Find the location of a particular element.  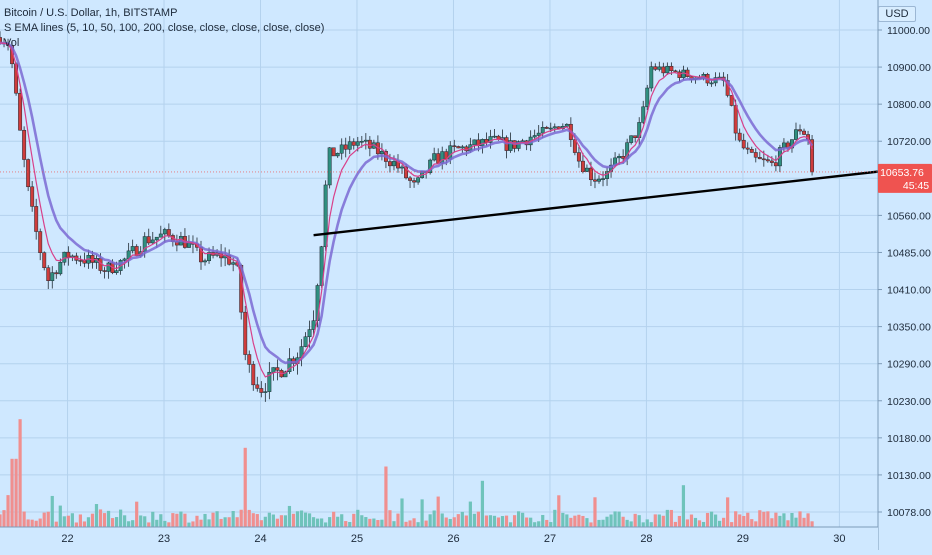

x-tick-label: 26 is located at coordinates (453, 539).